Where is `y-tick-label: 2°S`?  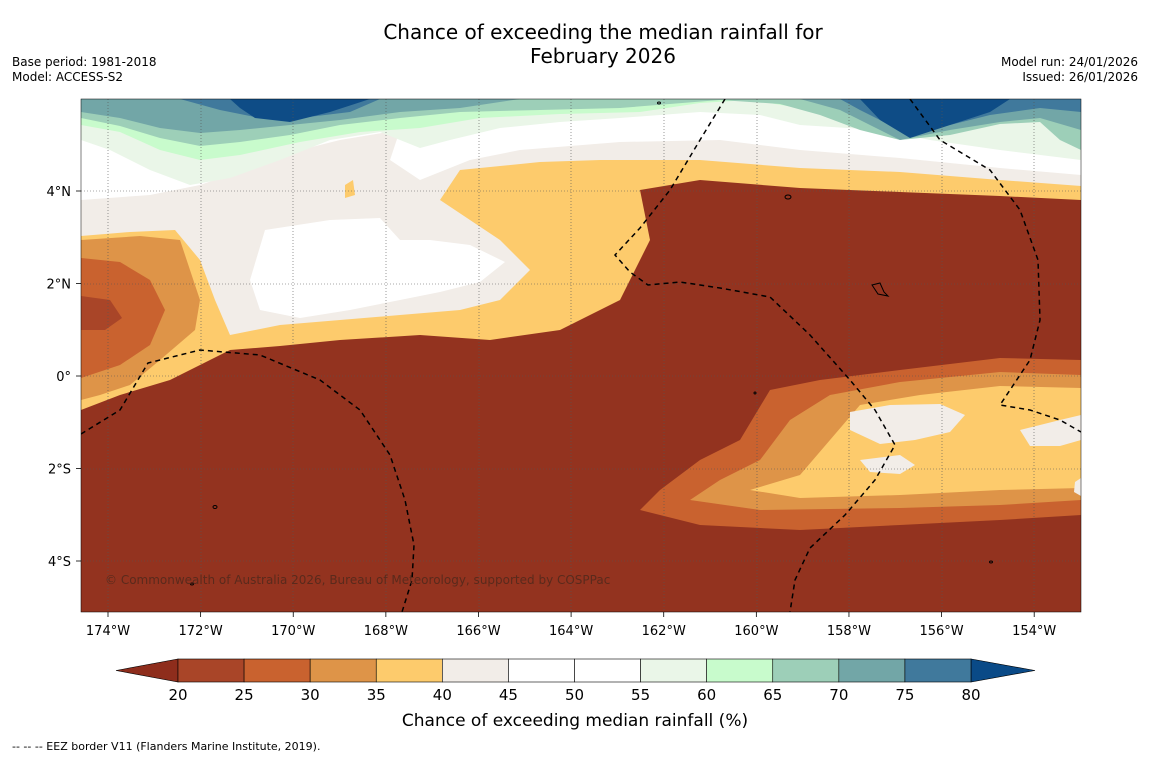 y-tick-label: 2°S is located at coordinates (59, 470).